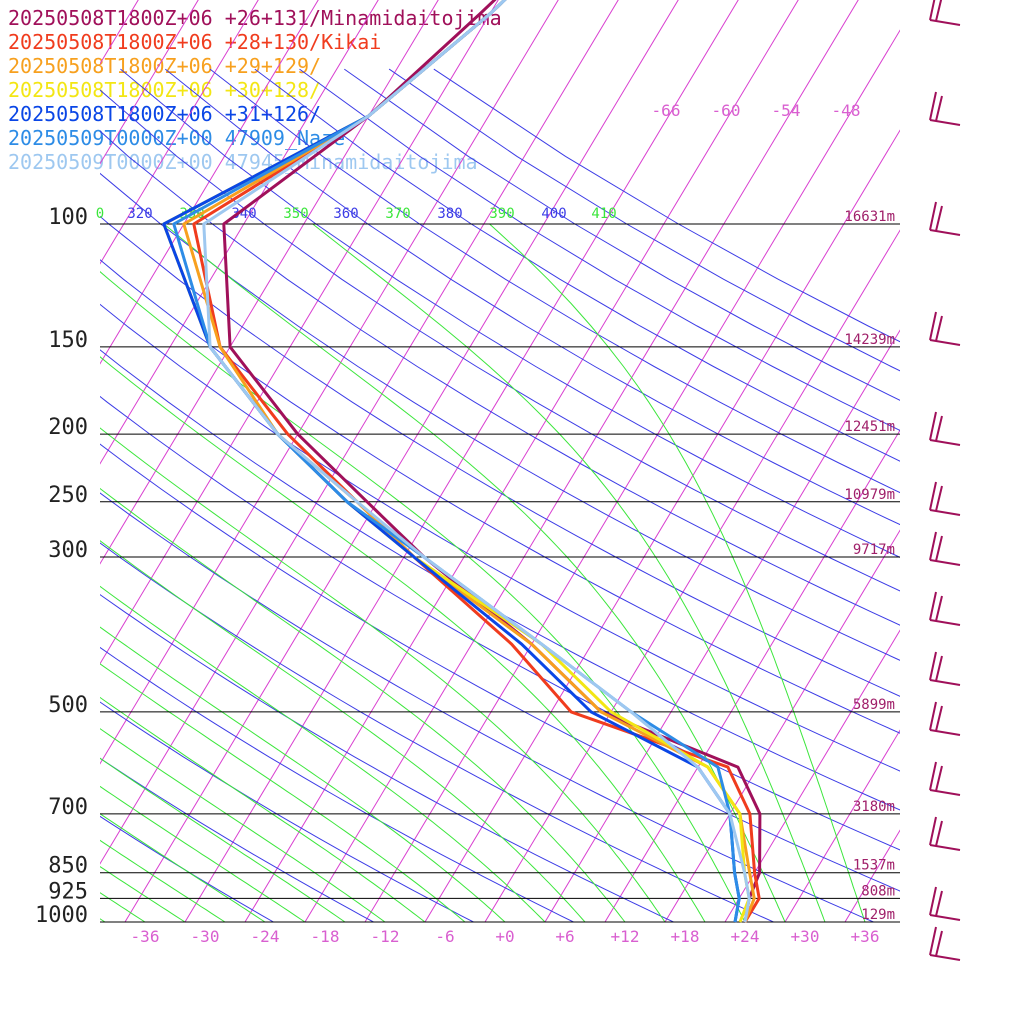 The width and height of the screenshot is (1024, 1024). Describe the element at coordinates (325, 936) in the screenshot. I see `temperature-tick-label: -18` at that location.